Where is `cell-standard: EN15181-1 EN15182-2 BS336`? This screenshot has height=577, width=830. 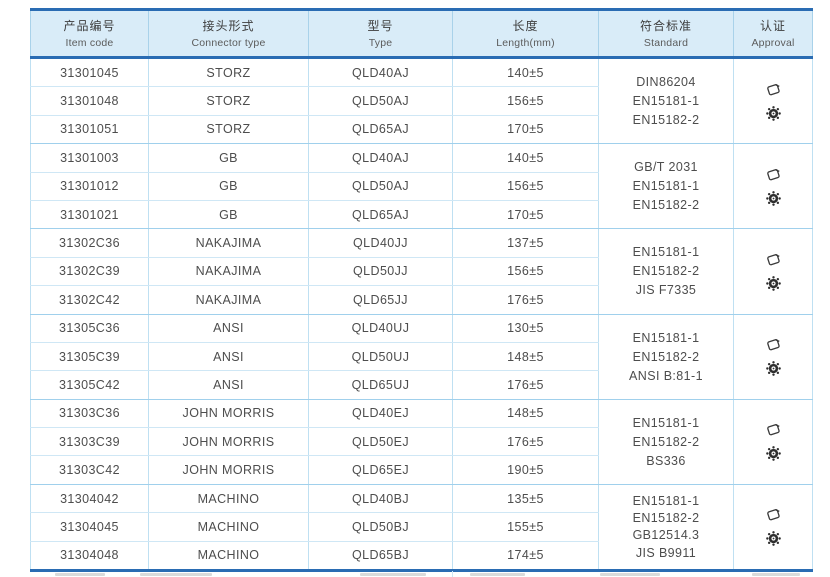 cell-standard: EN15181-1 EN15182-2 BS336 is located at coordinates (666, 442).